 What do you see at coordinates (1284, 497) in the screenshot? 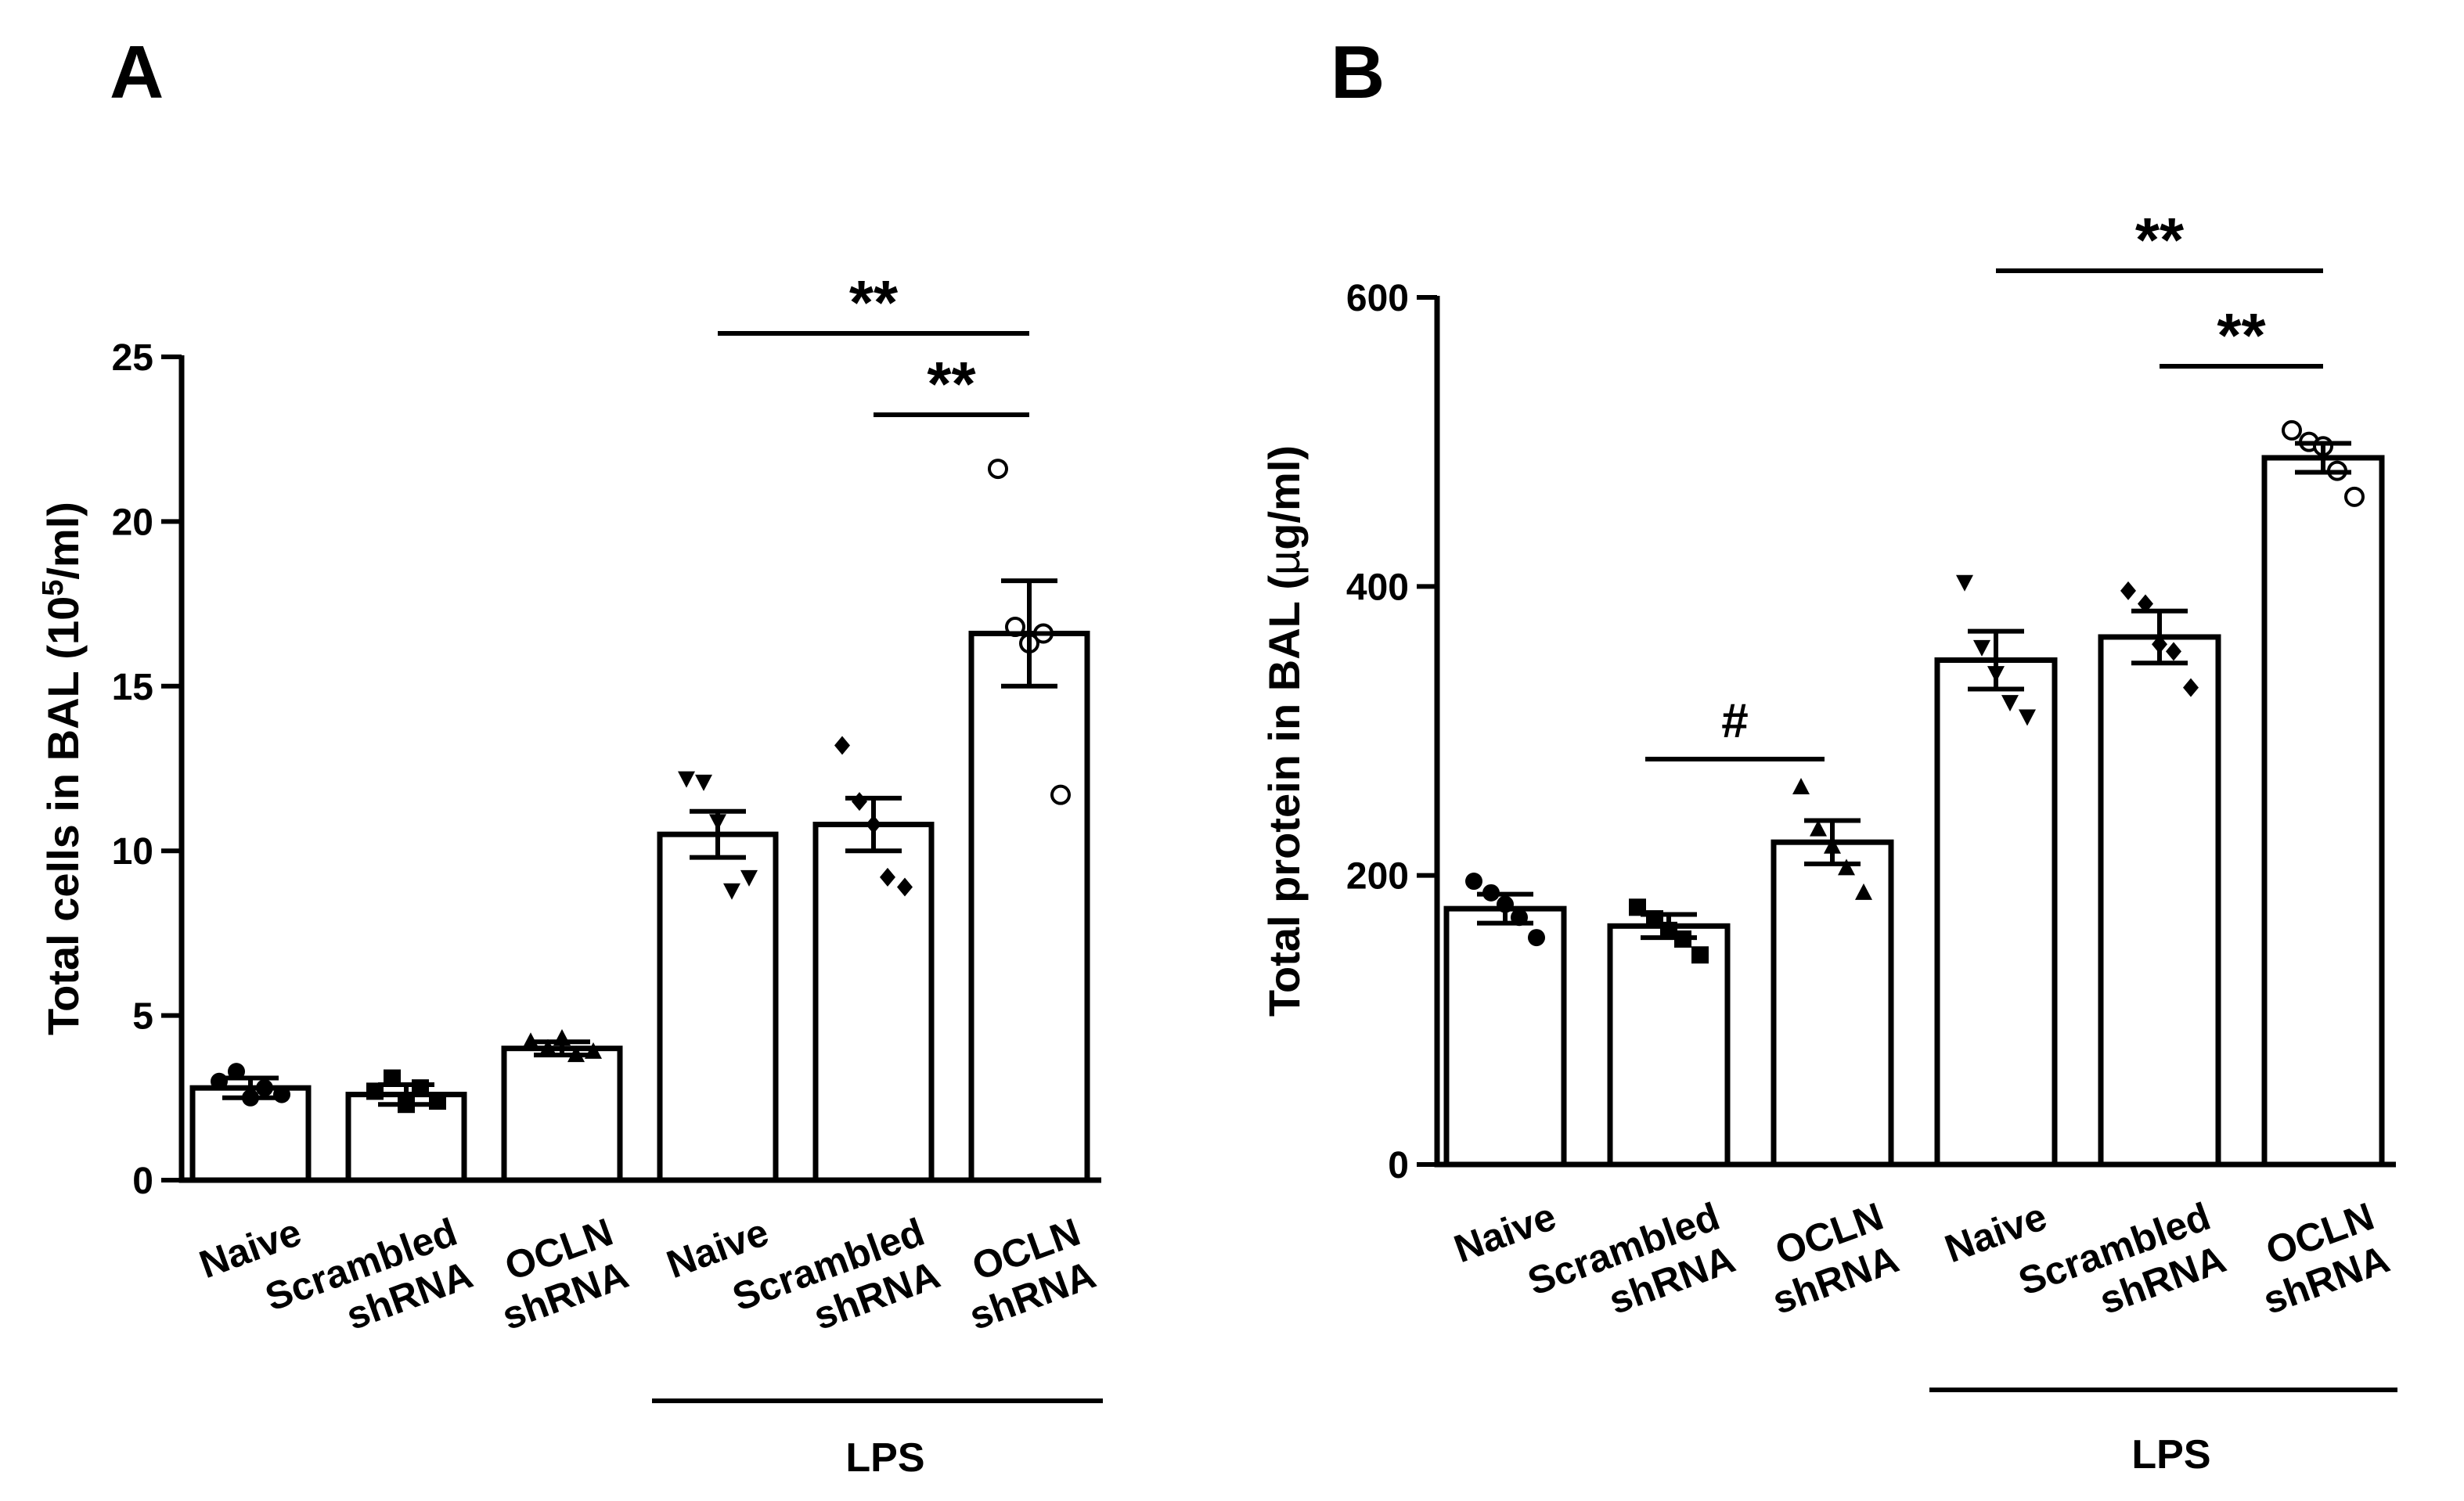
I see `y-axis-label-part: g/ml)` at bounding box center [1284, 497].